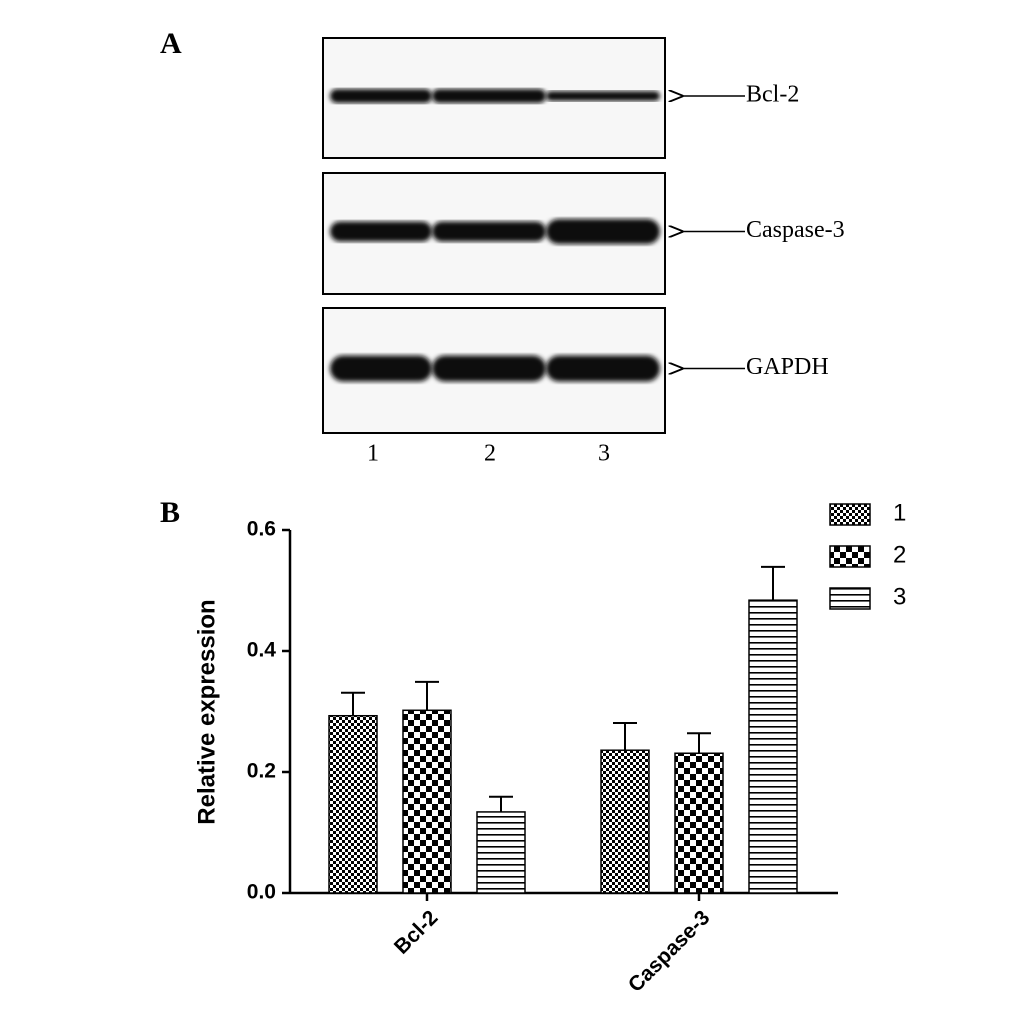 This screenshot has height=1026, width=1033. I want to click on y-tick-label: 0.6, so click(261, 529).